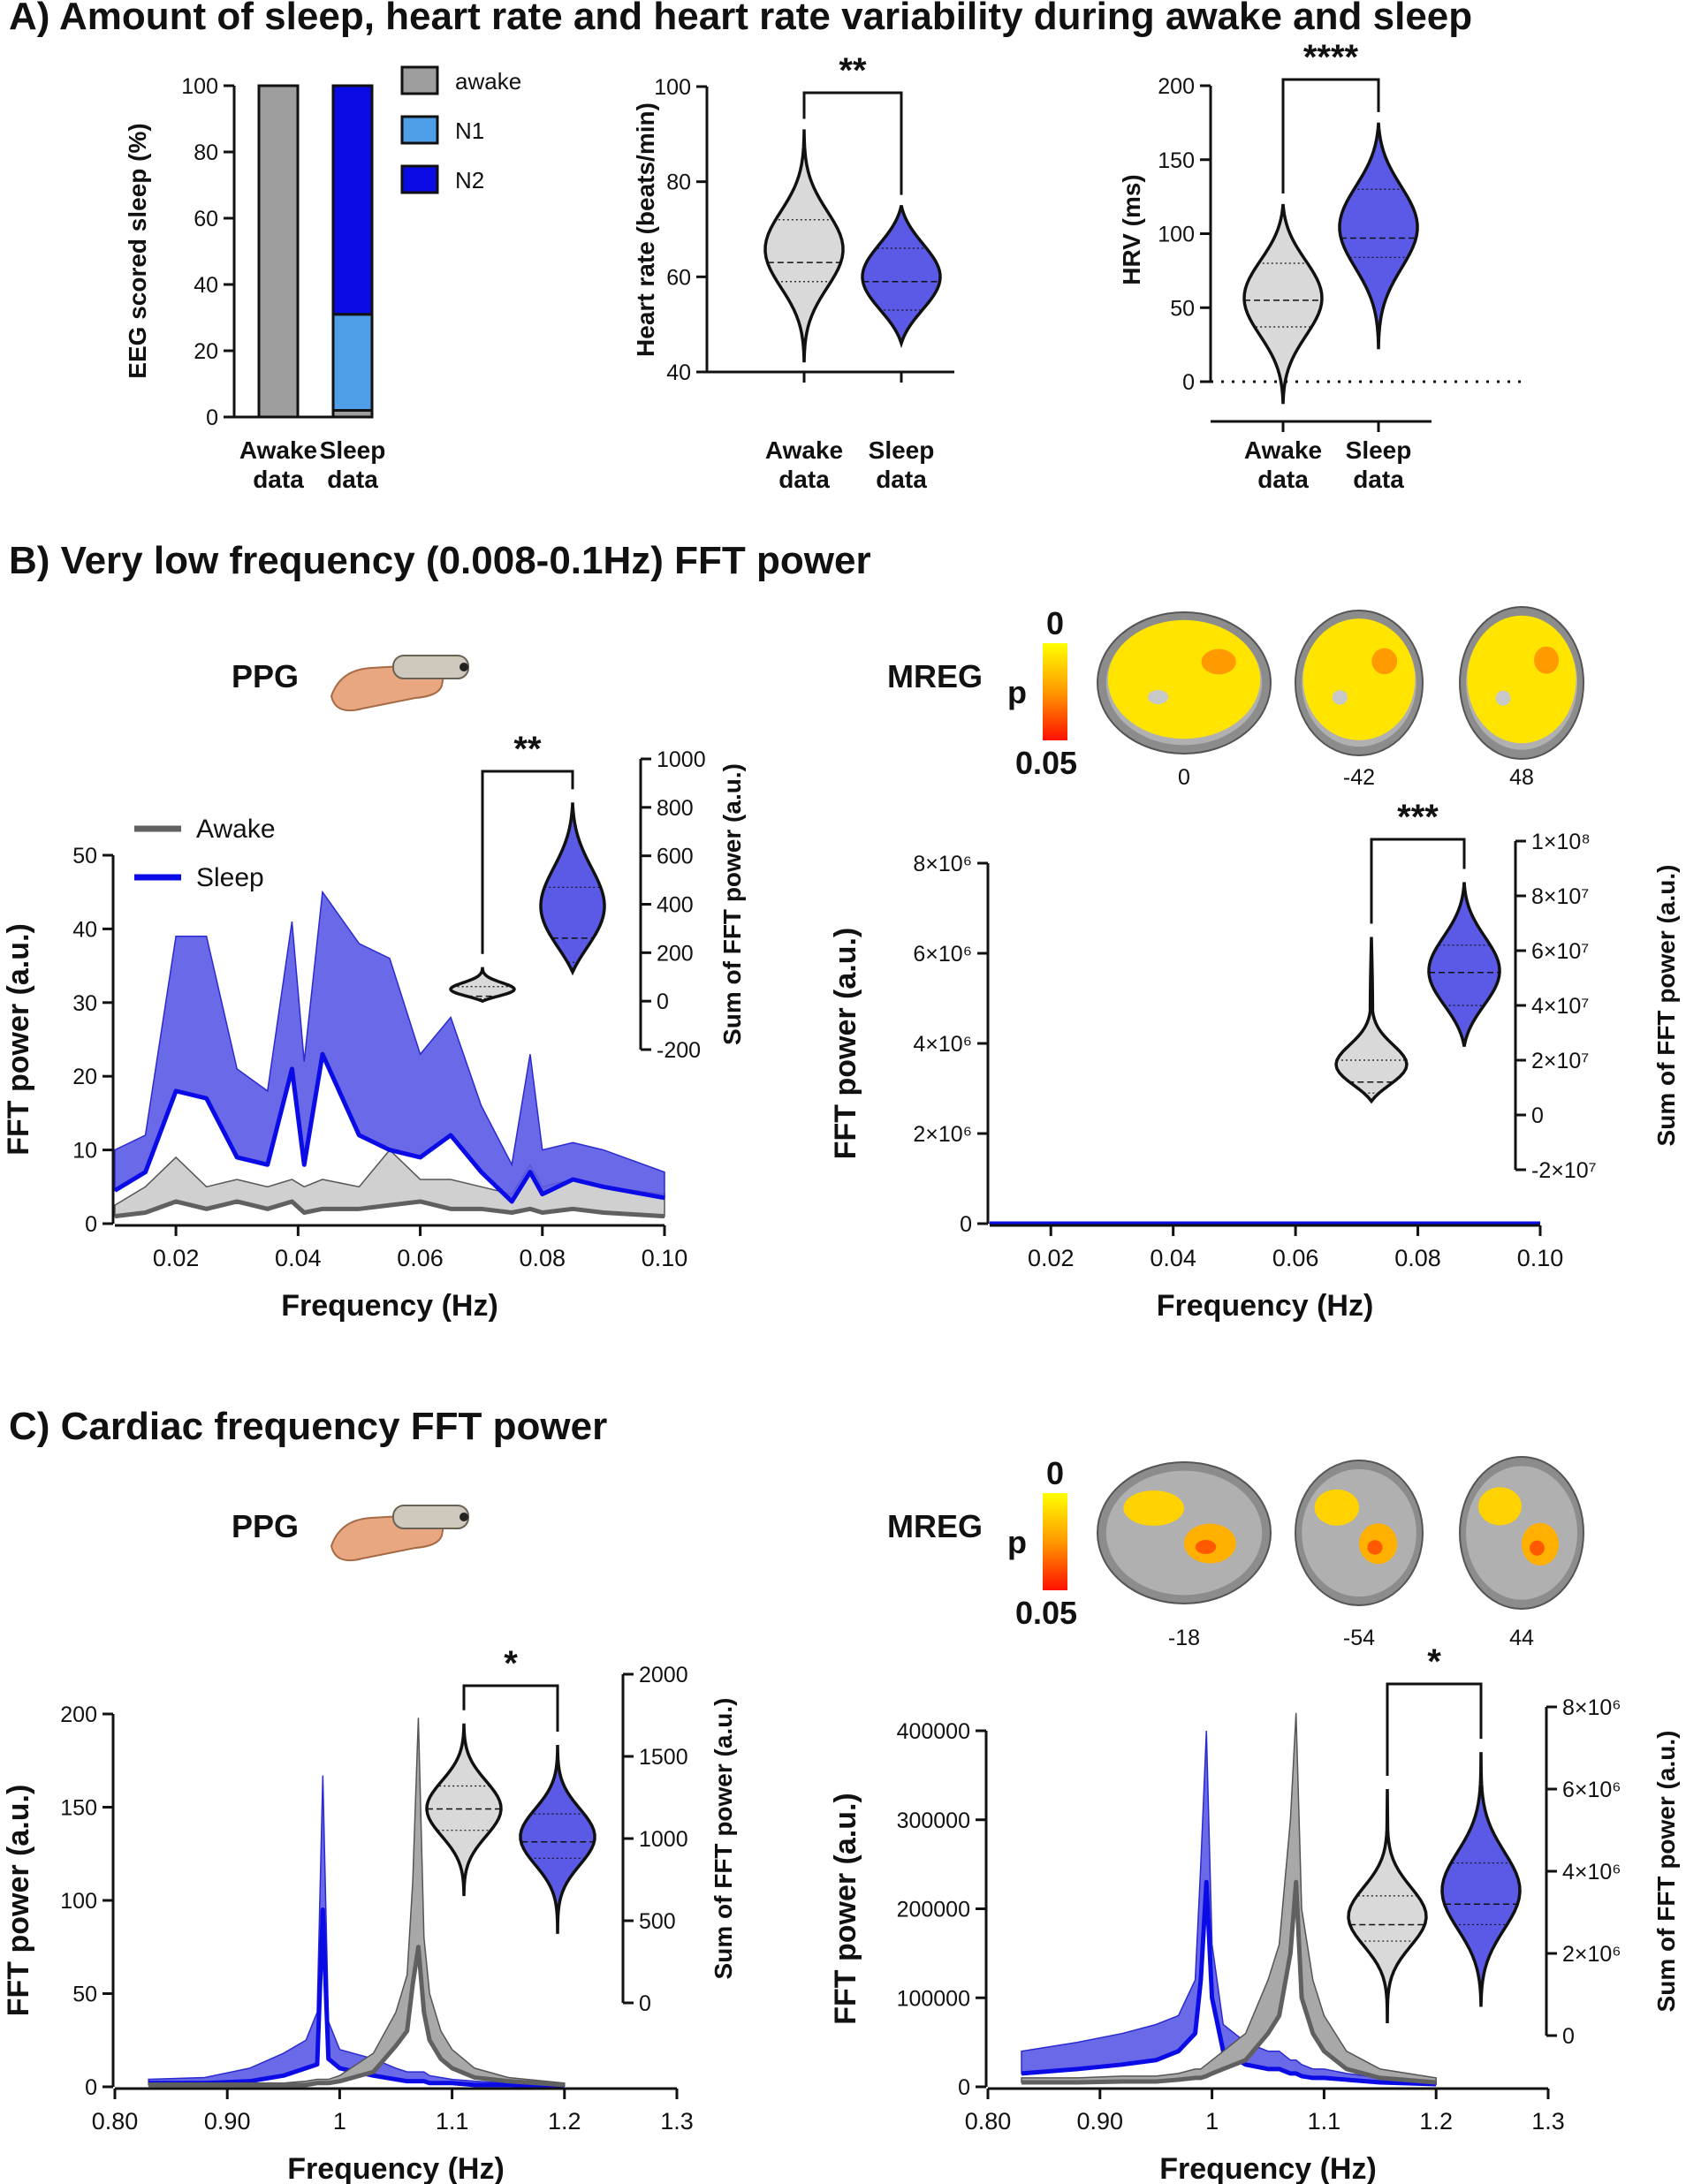 This screenshot has height=2184, width=1686. What do you see at coordinates (675, 953) in the screenshot?
I see `panel-b1-ppg-vlf-inset-yaxis-tick-label: 200` at bounding box center [675, 953].